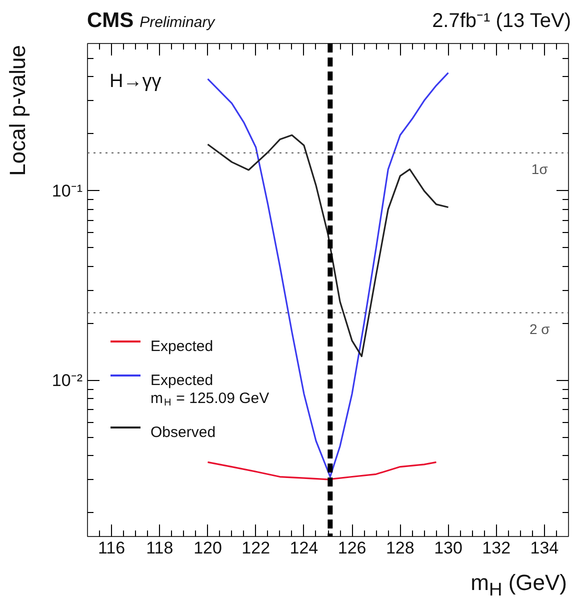 Image resolution: width=573 pixels, height=603 pixels. What do you see at coordinates (17, 110) in the screenshot?
I see `y-axis-title: Local p-value` at bounding box center [17, 110].